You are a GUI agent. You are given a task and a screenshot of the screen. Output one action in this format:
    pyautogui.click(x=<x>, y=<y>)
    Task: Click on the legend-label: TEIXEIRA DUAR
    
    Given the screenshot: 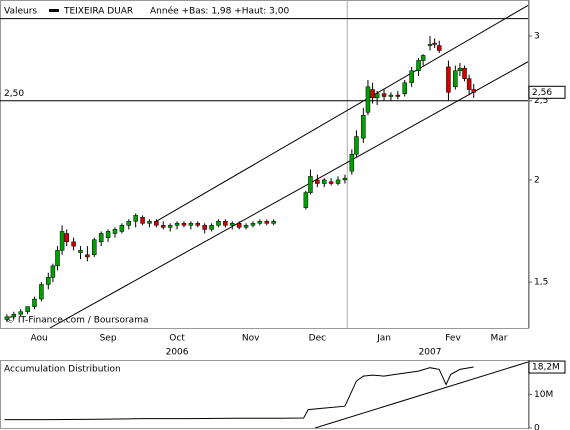 What is the action you would take?
    pyautogui.click(x=98, y=12)
    